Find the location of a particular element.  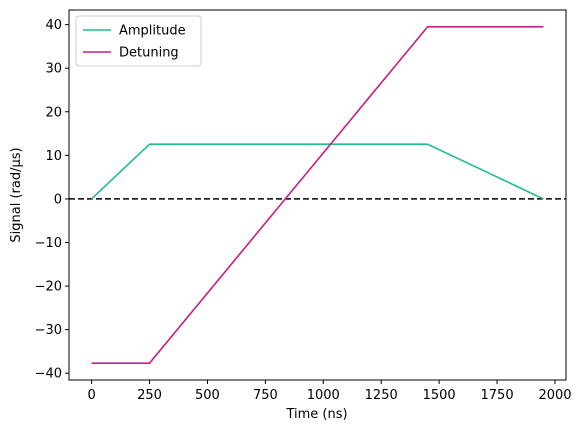

x-axis-label: Time (ns) is located at coordinates (316, 414).